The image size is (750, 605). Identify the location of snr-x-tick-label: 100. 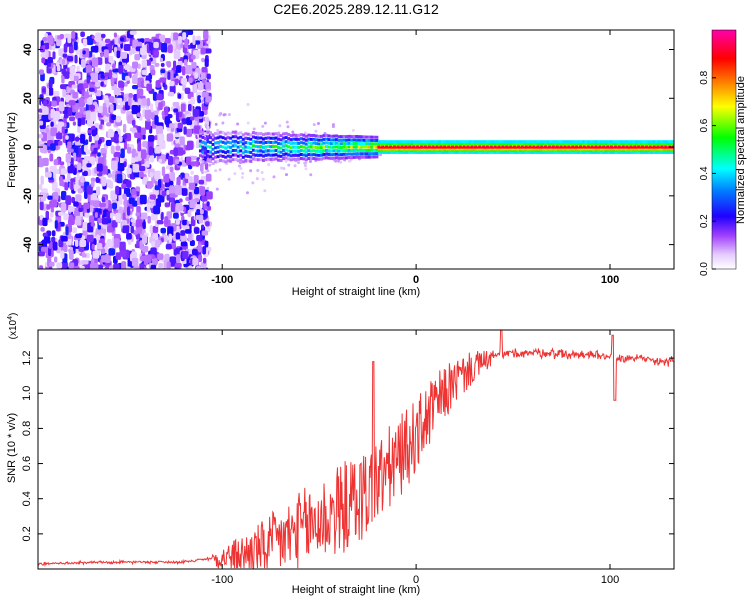
(610, 580).